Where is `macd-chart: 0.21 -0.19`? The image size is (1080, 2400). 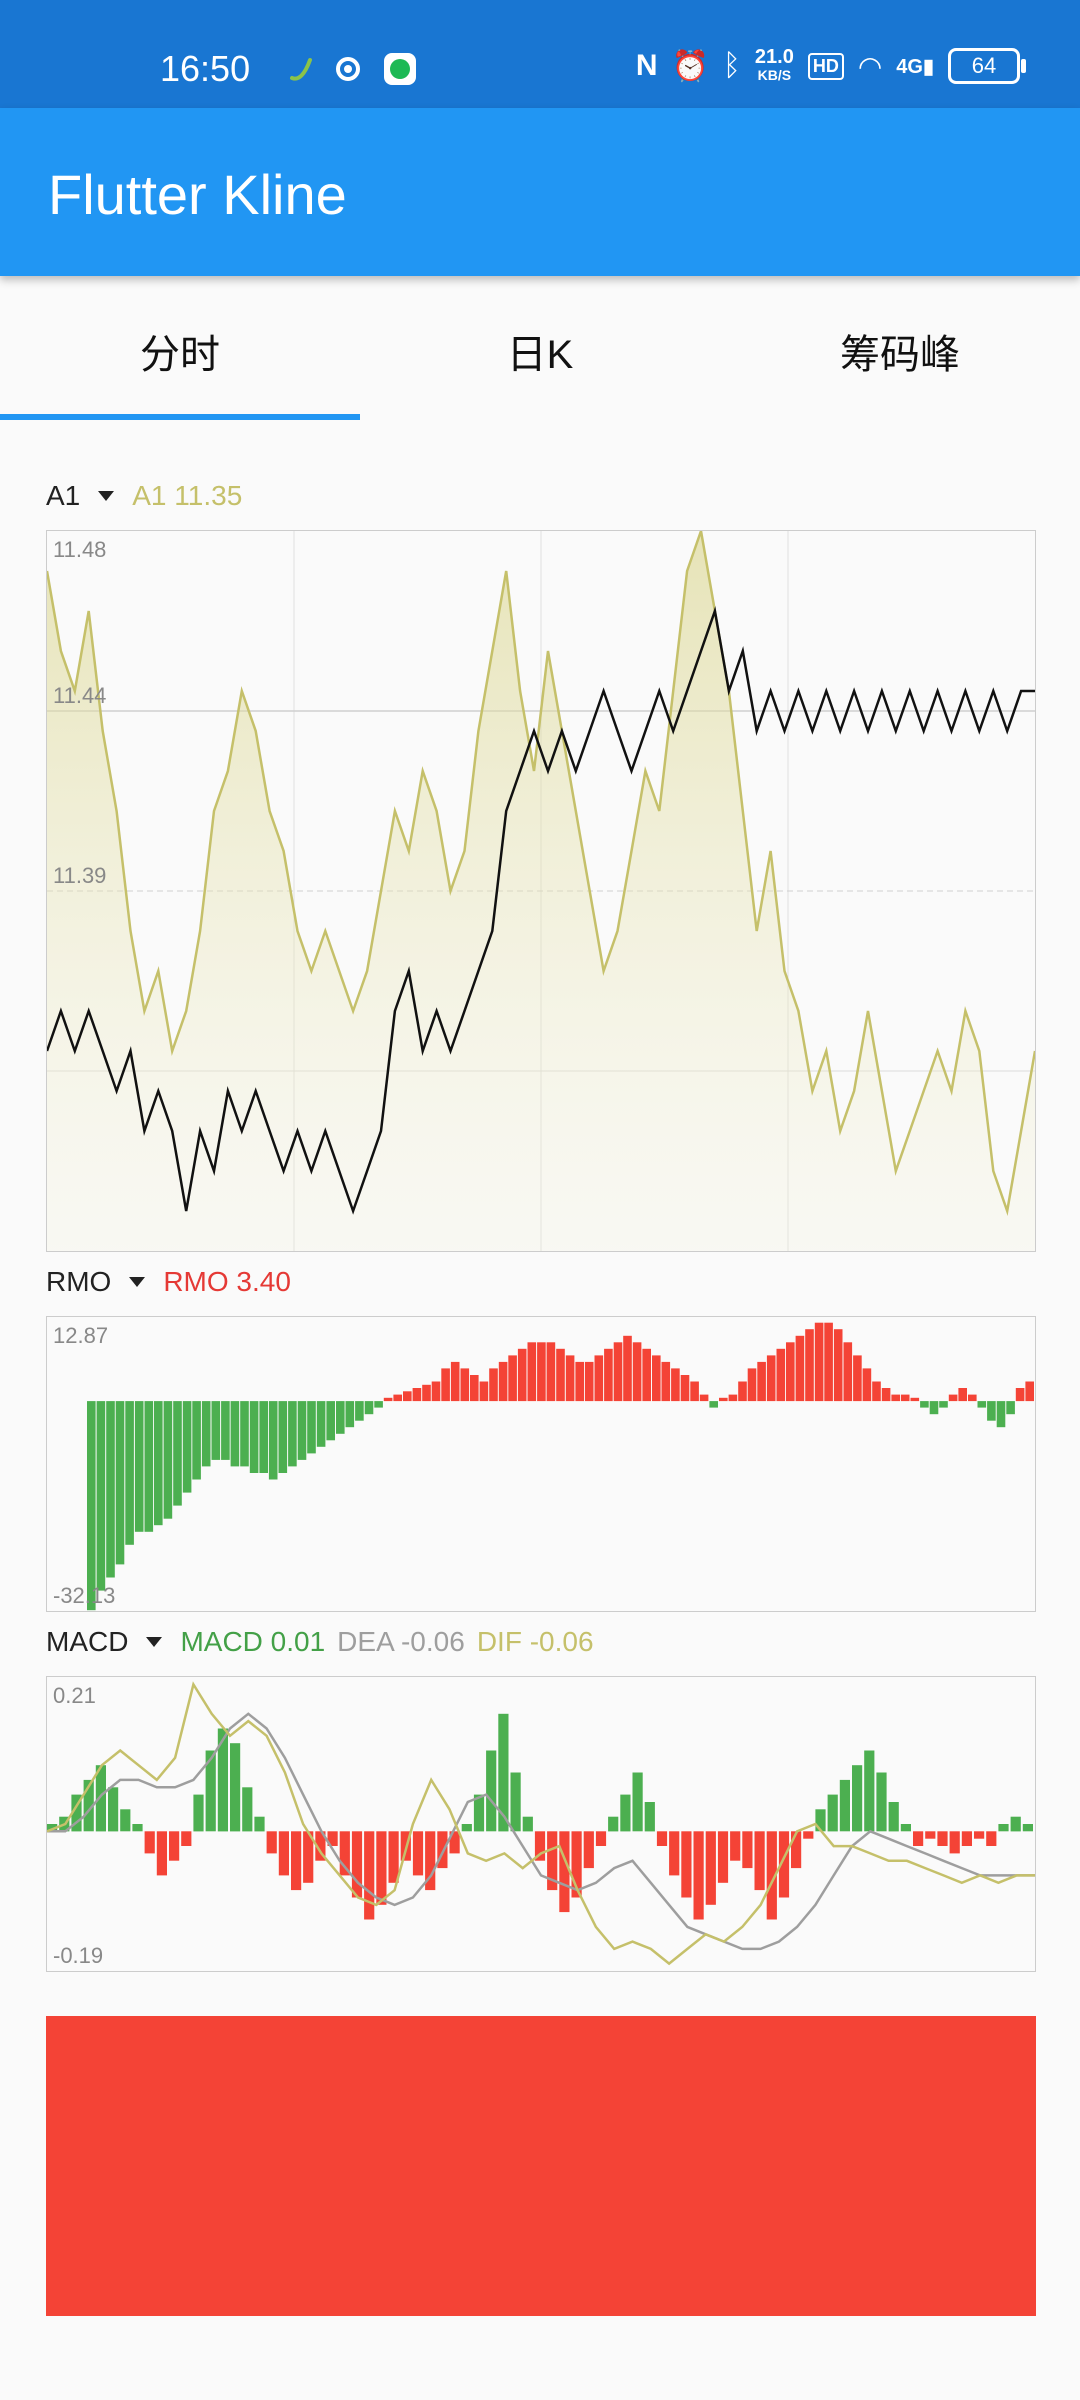
macd-chart: 0.21 -0.19 is located at coordinates (541, 1824).